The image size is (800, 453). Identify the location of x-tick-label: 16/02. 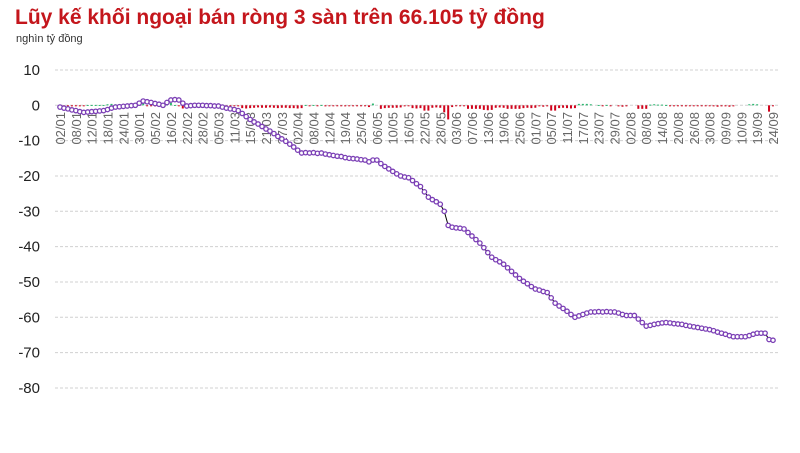
(171, 128).